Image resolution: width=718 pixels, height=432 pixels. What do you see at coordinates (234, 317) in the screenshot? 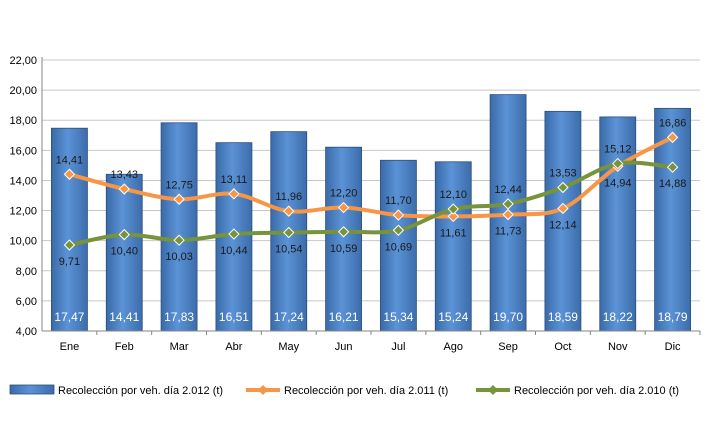
I see `bar-data-label: 16,51` at bounding box center [234, 317].